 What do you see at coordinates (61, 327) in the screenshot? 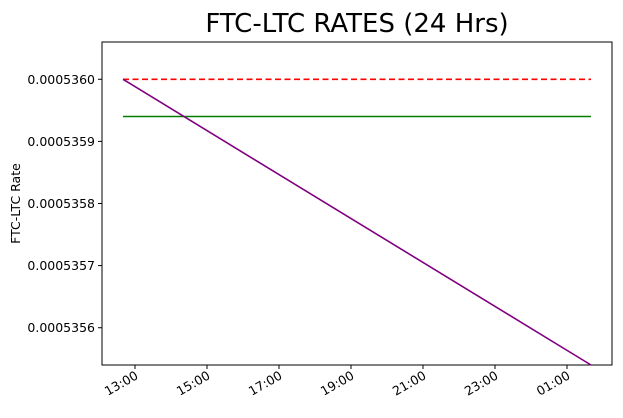
I see `y-tick-label: 0.0005356` at bounding box center [61, 327].